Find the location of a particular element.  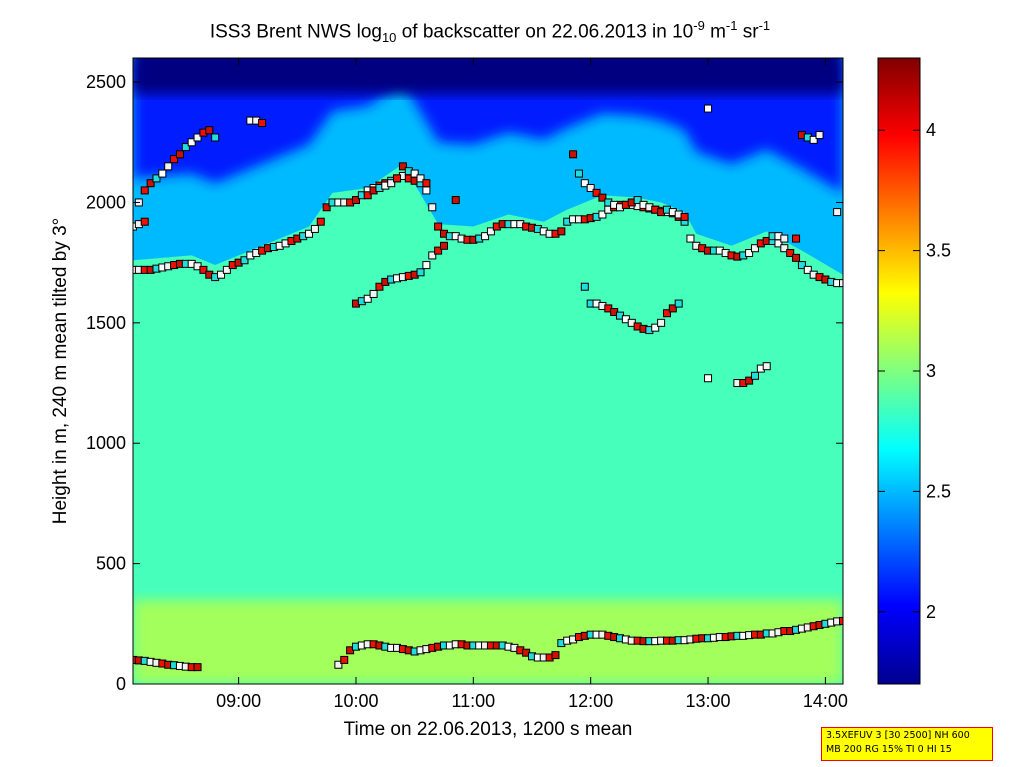

title-subscript: 10 is located at coordinates (389, 38).